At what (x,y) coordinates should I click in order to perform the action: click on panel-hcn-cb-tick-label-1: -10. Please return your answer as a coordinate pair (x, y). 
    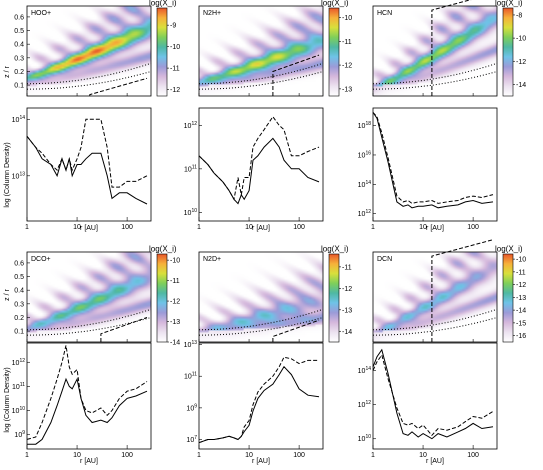
    Looking at the image, I should click on (521, 39).